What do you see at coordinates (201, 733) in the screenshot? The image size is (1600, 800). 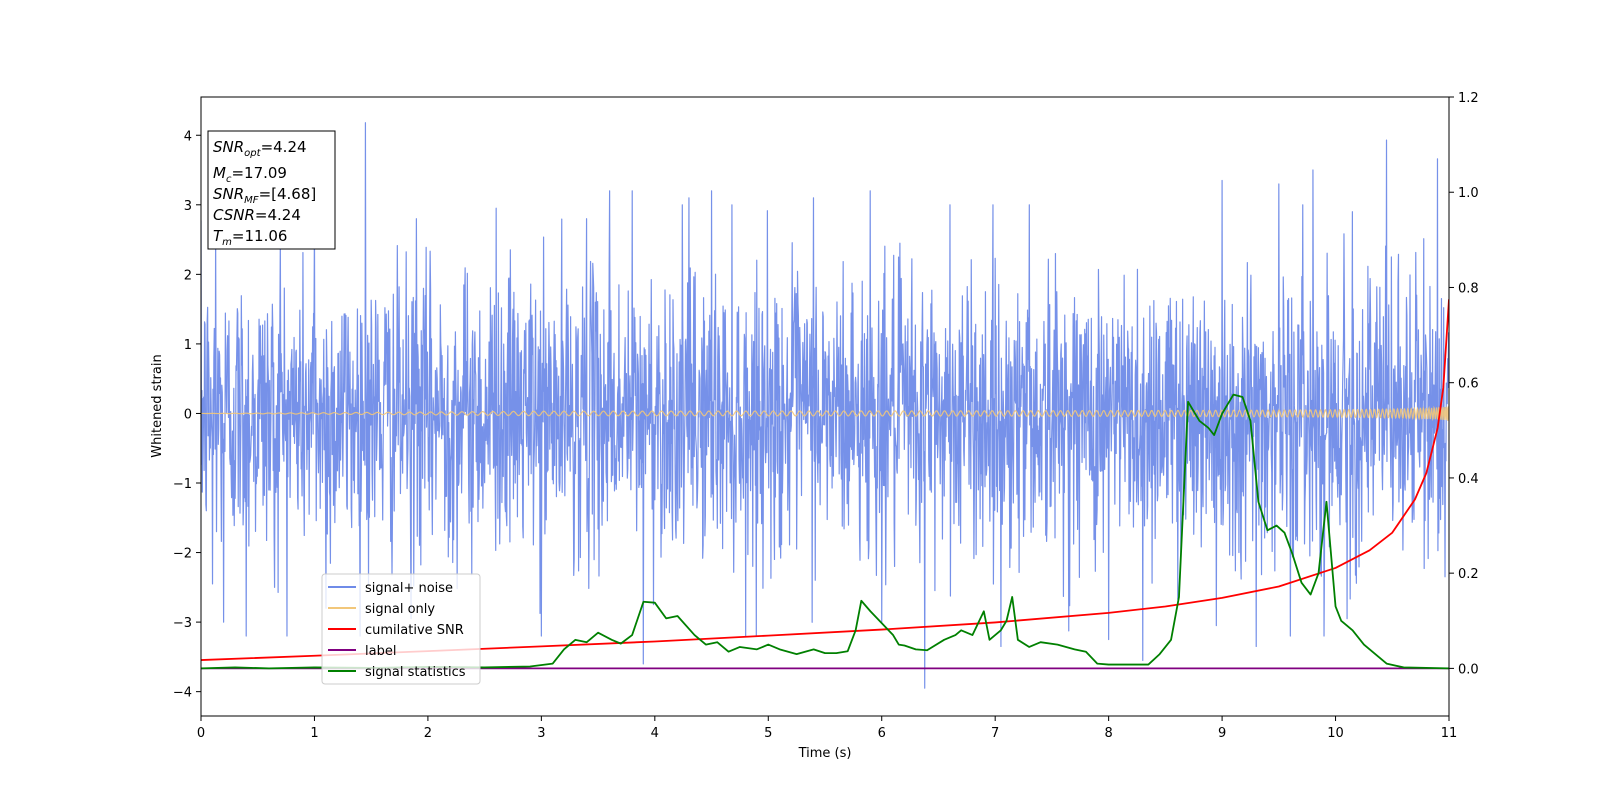 I see `x-tick-label: 0` at bounding box center [201, 733].